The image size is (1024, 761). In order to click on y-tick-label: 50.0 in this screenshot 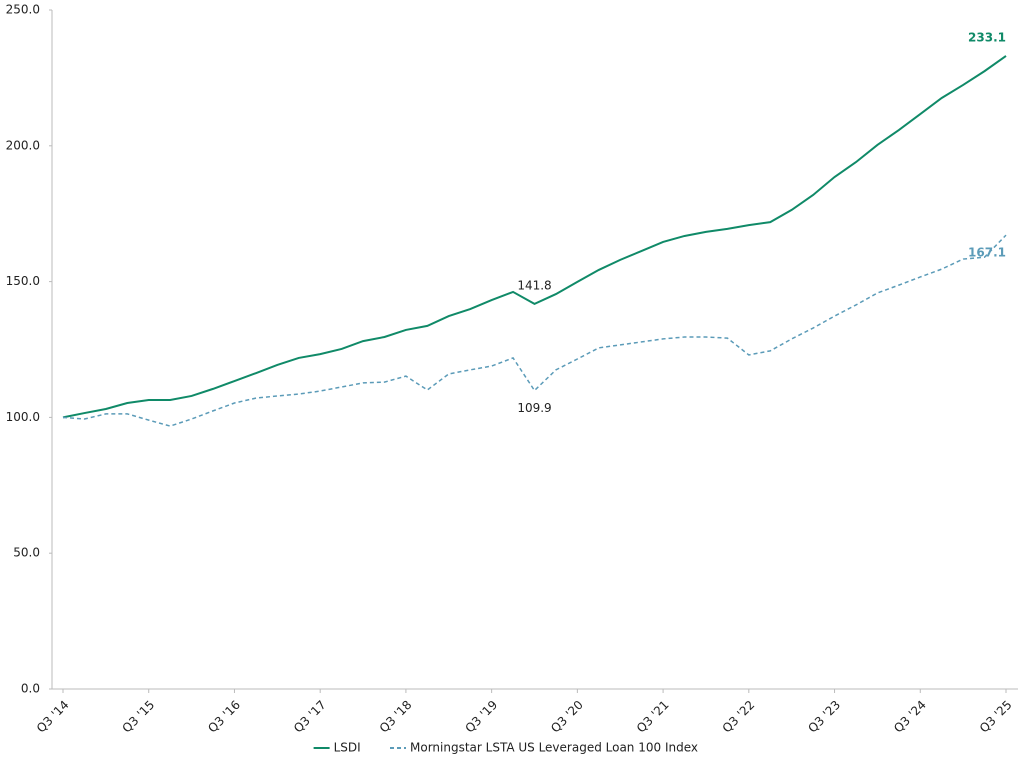, I will do `click(26, 553)`.